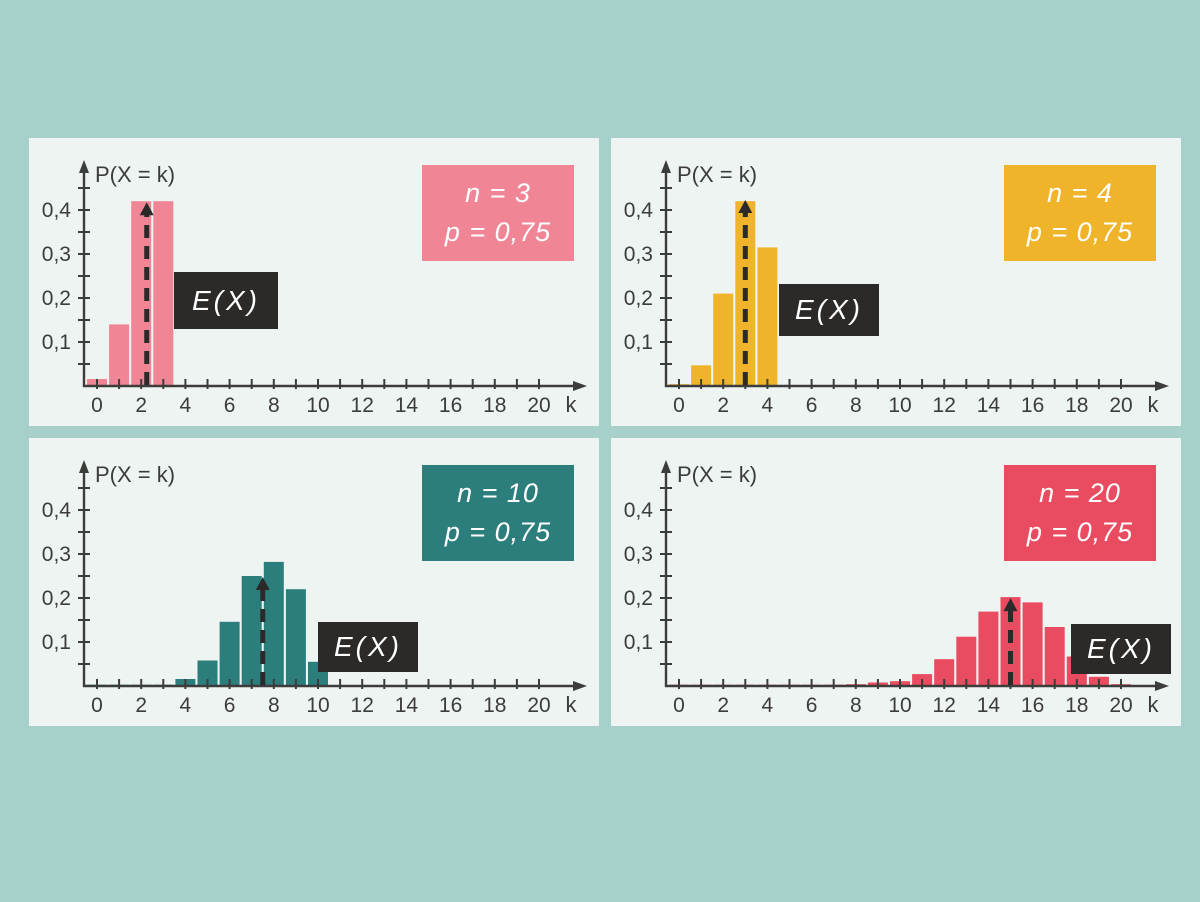 Image resolution: width=1200 pixels, height=902 pixels. Describe the element at coordinates (896, 588) in the screenshot. I see `binomial-chart-n20: 0,1 0,2 0,3 0,4 P(X = k) 0 2 4 6 8 10 12 14 16 18 20 k` at that location.